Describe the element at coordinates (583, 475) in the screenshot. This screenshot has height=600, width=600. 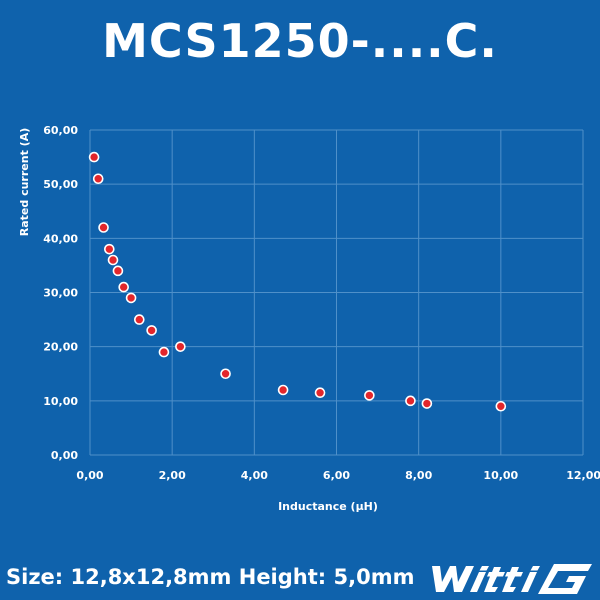
I see `x-tick-label: 12,00` at that location.